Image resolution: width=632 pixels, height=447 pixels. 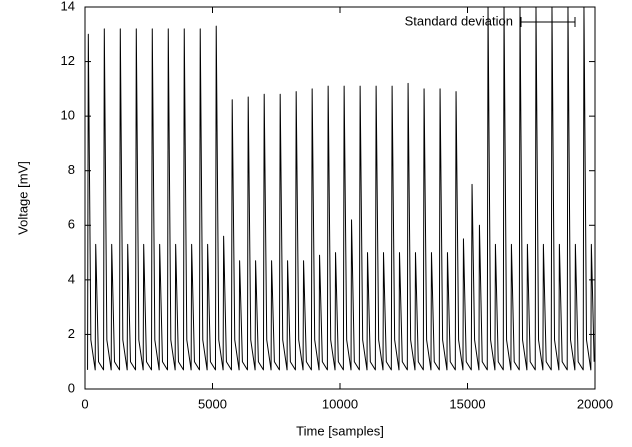 I want to click on y-tick-label: 6, so click(x=71, y=224).